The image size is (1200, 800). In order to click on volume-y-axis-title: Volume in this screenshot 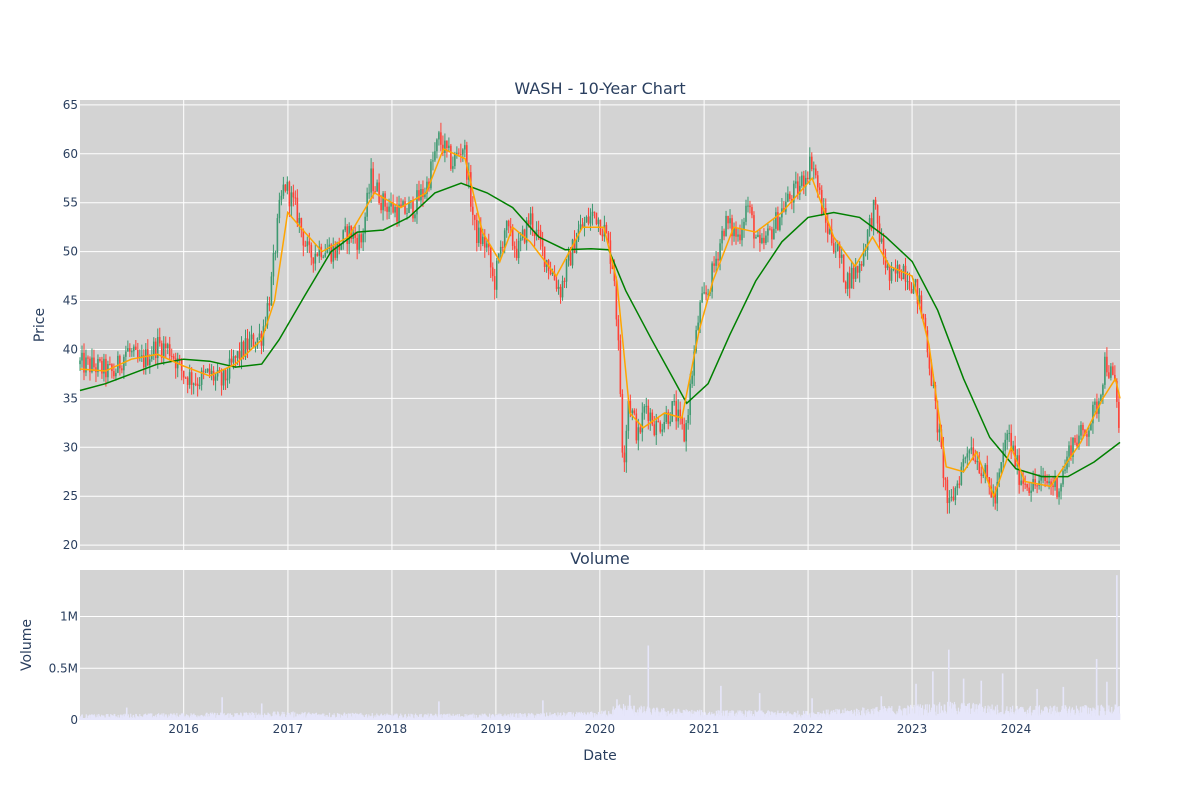, I will do `click(27, 645)`.